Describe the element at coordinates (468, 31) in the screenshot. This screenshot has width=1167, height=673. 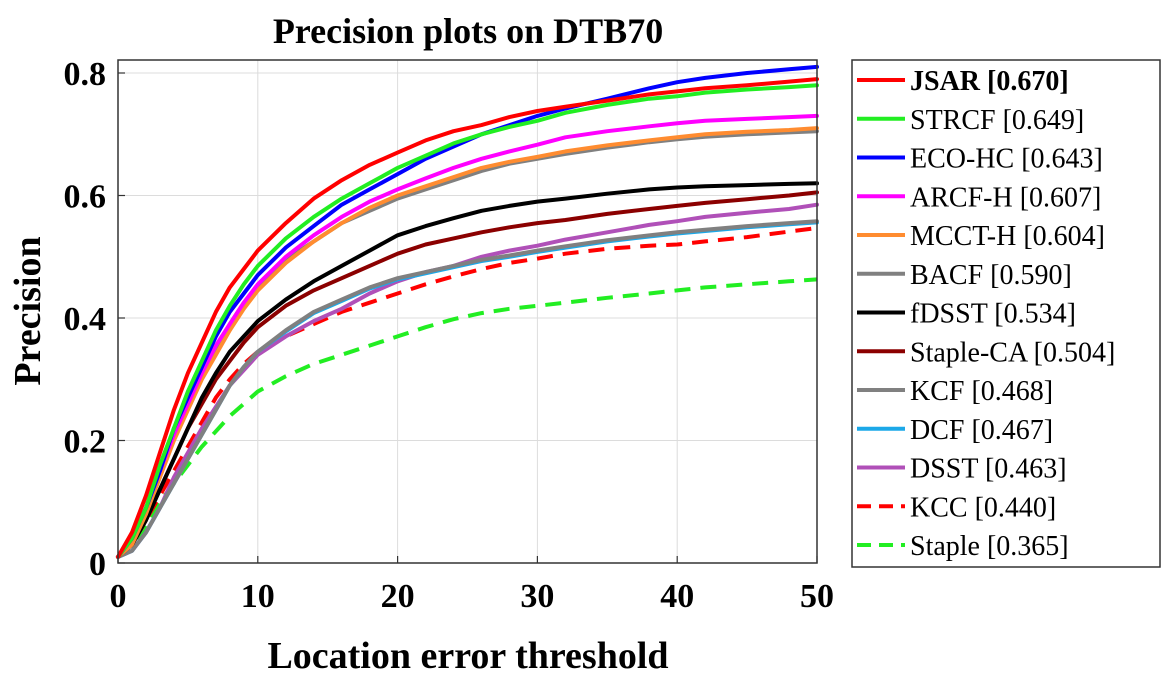
I see `chart-title: Precision plots on DTB70` at that location.